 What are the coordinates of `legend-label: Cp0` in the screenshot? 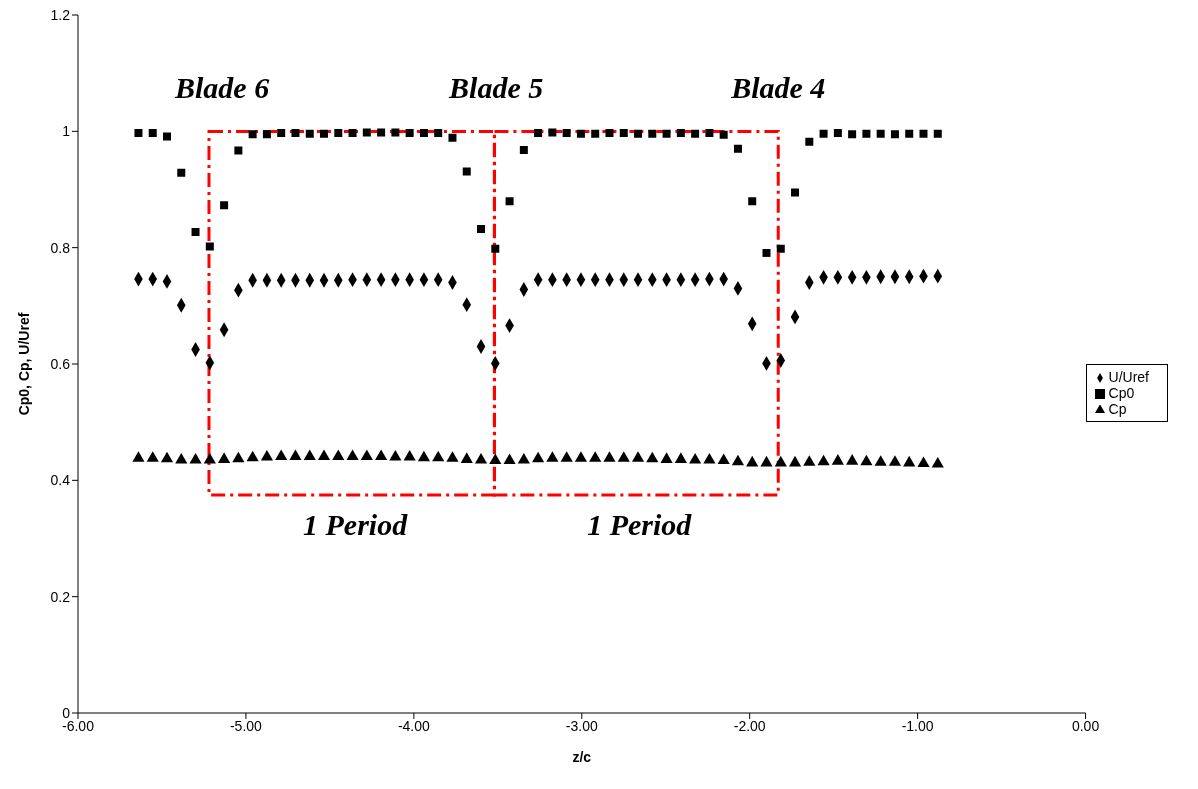 It's located at (1121, 393).